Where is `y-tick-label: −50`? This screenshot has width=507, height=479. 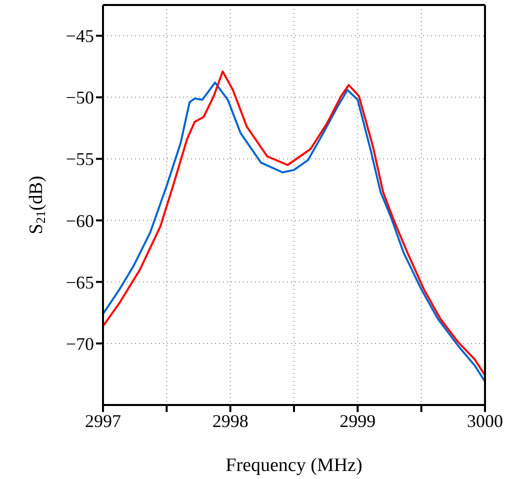
y-tick-label: −50 is located at coordinates (80, 98).